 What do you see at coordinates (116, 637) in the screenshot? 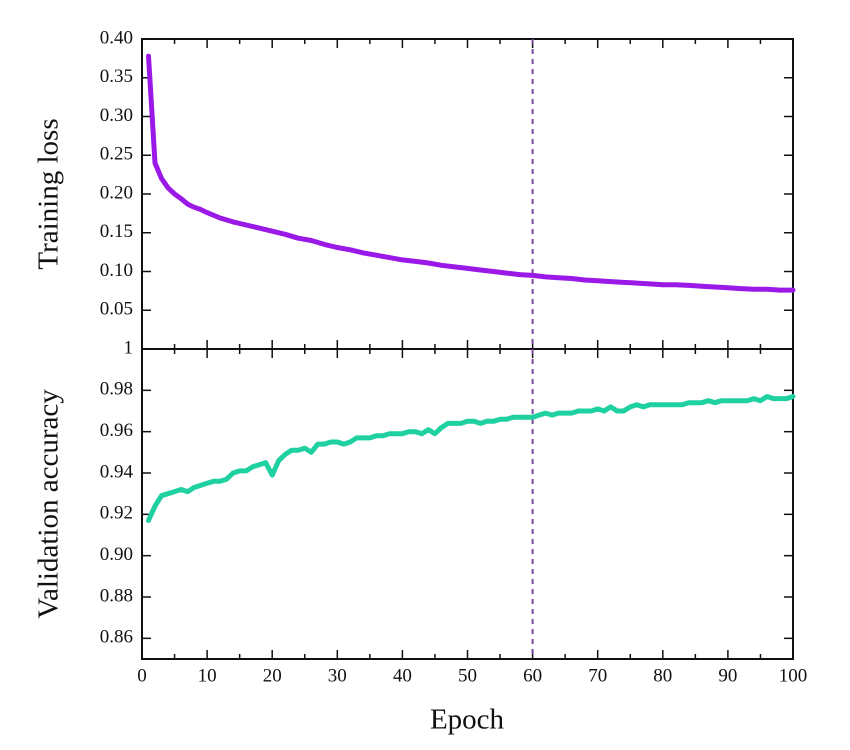
I see `validation-accuracy-y-tick-label: 0.86` at bounding box center [116, 637].